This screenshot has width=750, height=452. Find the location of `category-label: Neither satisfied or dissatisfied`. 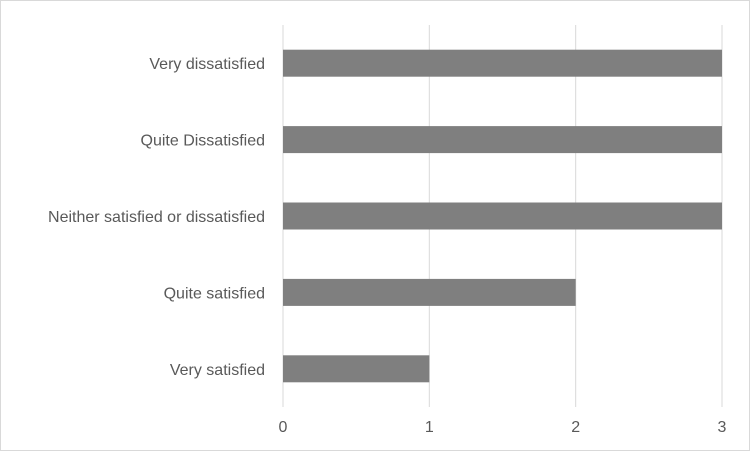

category-label: Neither satisfied or dissatisfied is located at coordinates (156, 217).